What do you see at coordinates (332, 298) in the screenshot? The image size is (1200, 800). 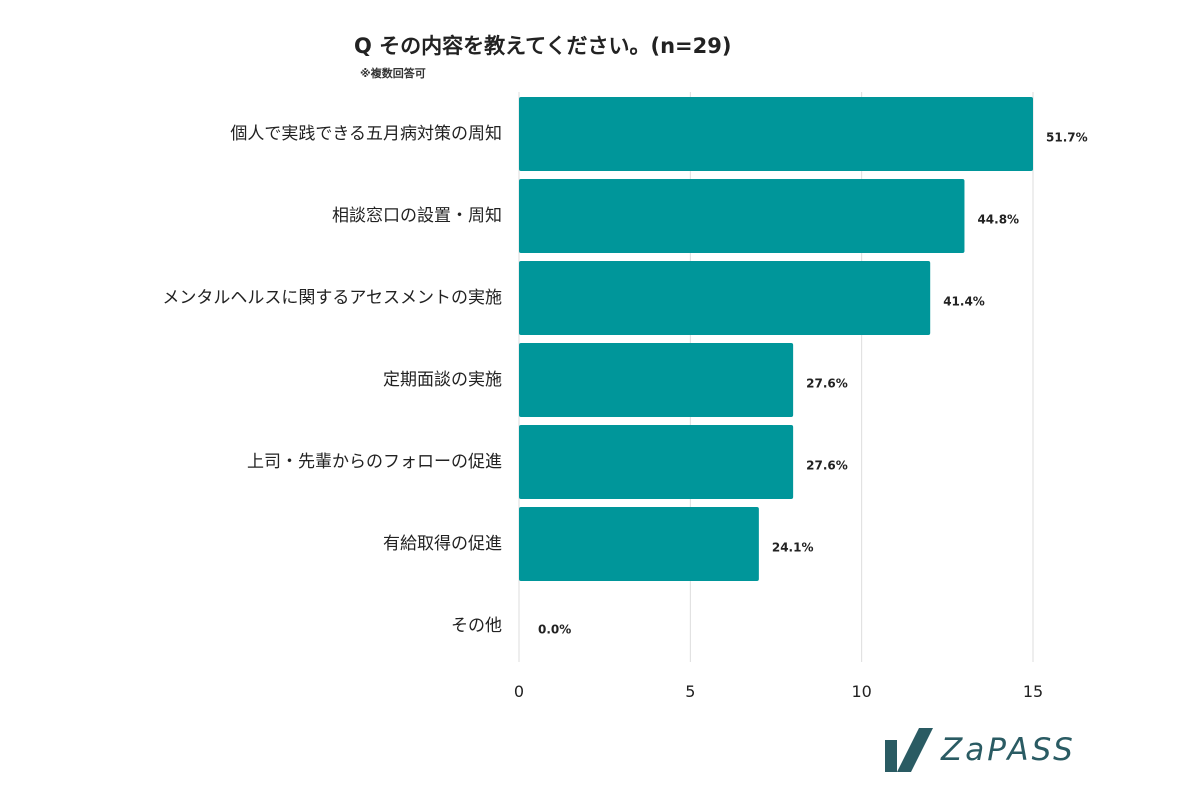 I see `category-label: メンタルヘルスに関するアセスメントの実施` at bounding box center [332, 298].